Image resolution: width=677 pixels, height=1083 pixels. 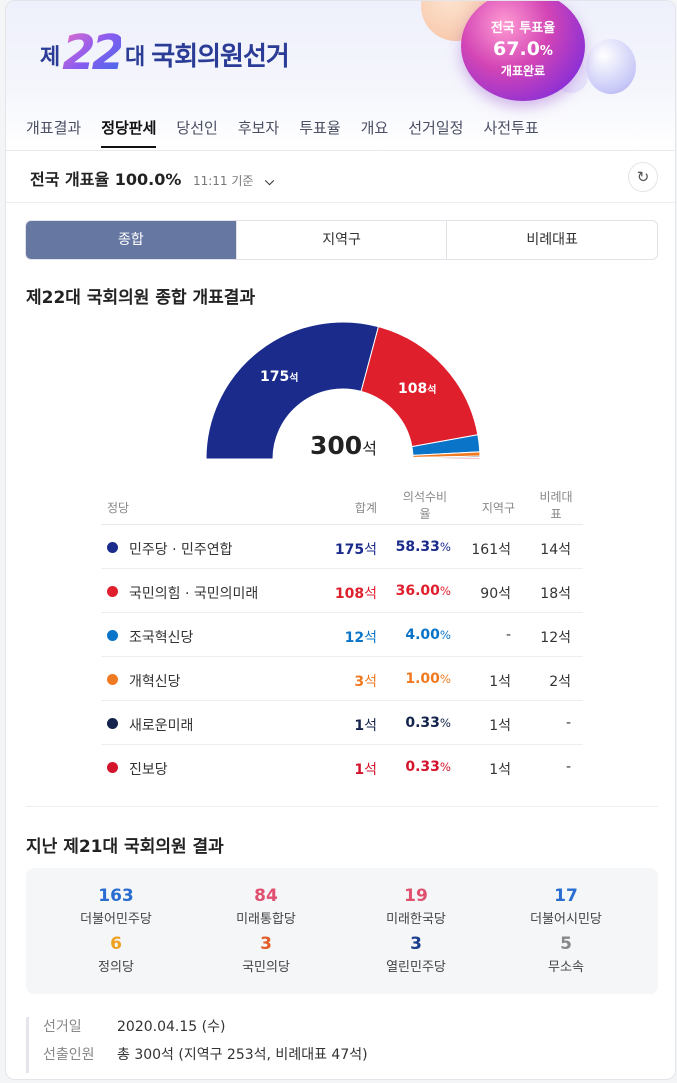 What do you see at coordinates (374, 128) in the screenshot?
I see `nav-tab: 개요` at bounding box center [374, 128].